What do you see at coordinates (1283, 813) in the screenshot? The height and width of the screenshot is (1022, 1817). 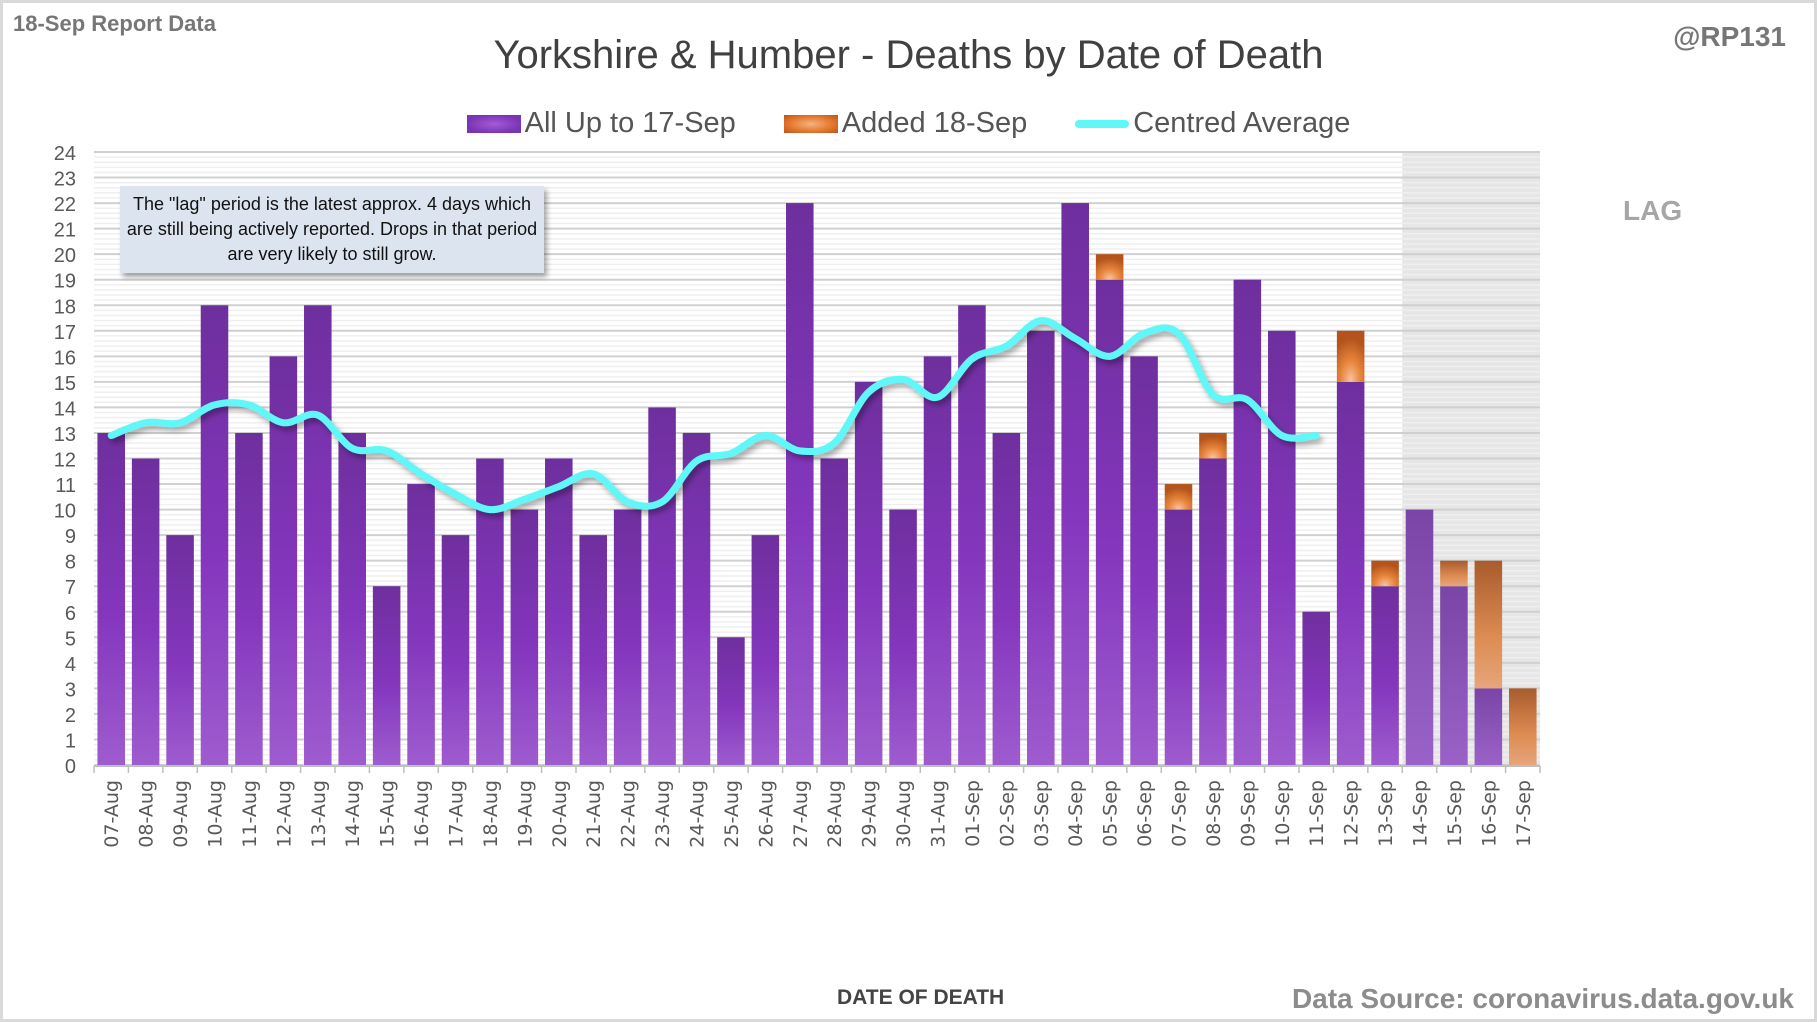 I see `x-tick-label: 10-Sep` at bounding box center [1283, 813].